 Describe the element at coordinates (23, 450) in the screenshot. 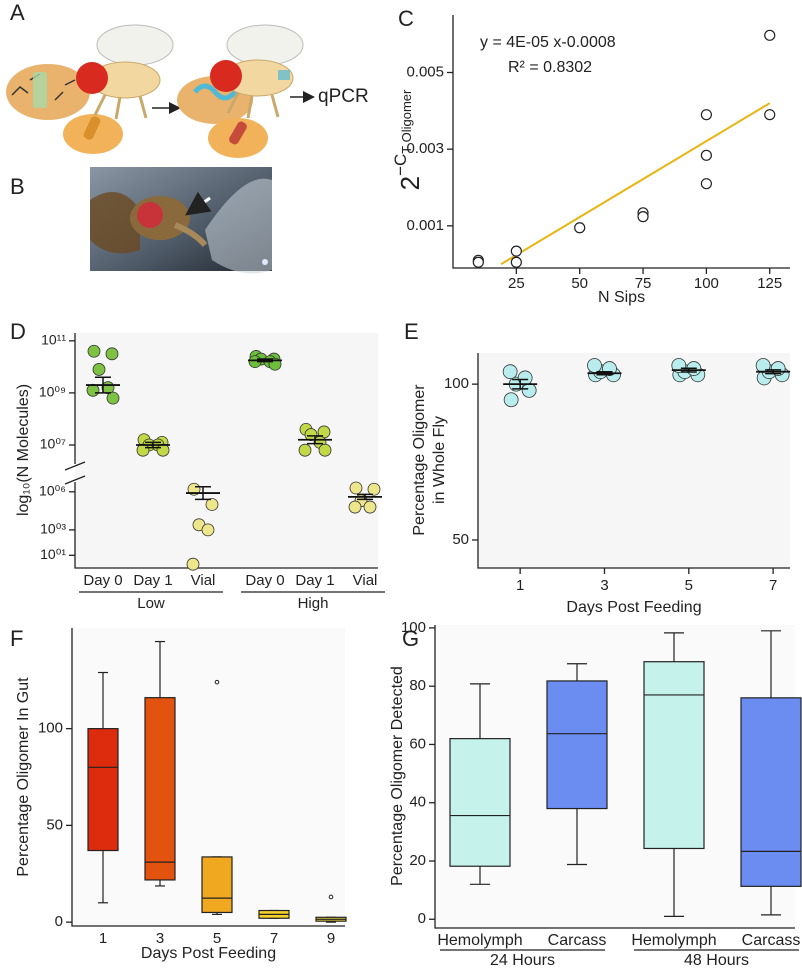

I see `y-axis-label: log₁₀(N Molecules)` at that location.